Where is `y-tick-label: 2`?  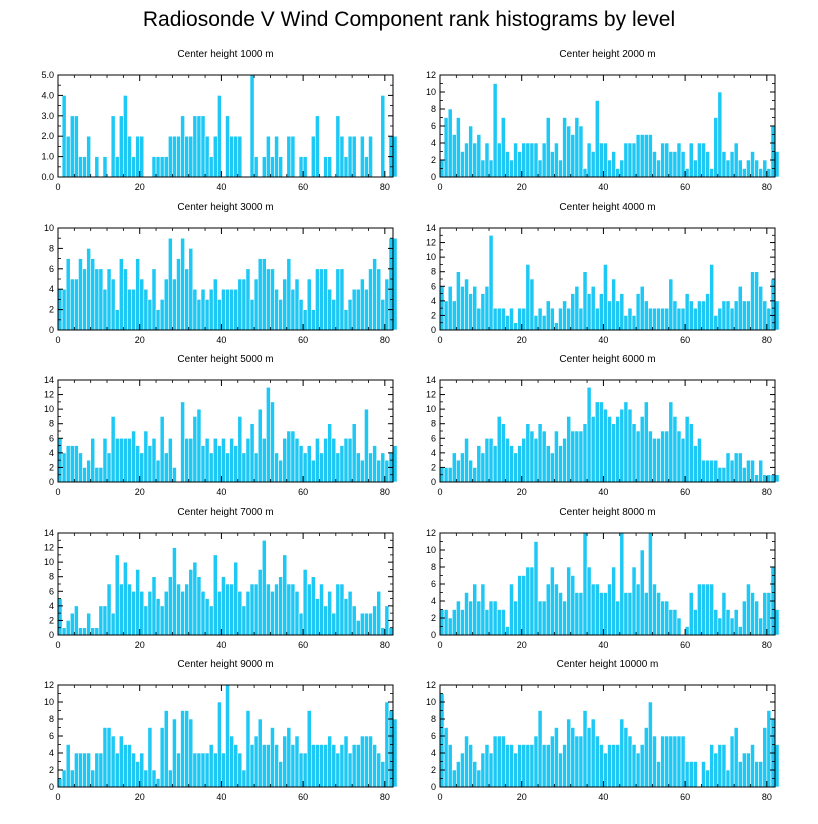 y-tick-label: 2 is located at coordinates (51, 310).